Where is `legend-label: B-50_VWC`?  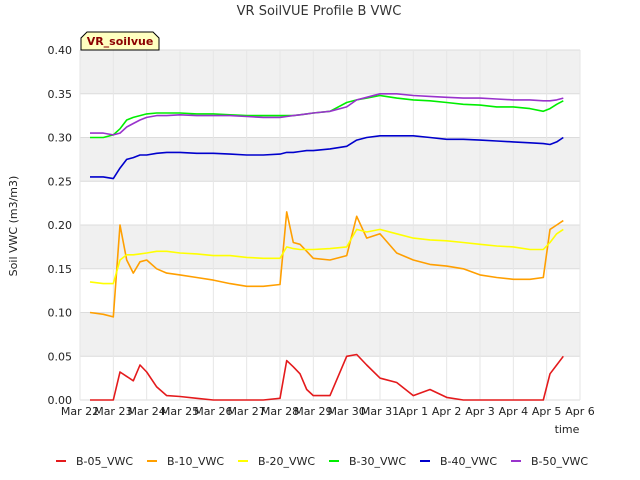
legend-label: B-50_VWC is located at coordinates (559, 461).